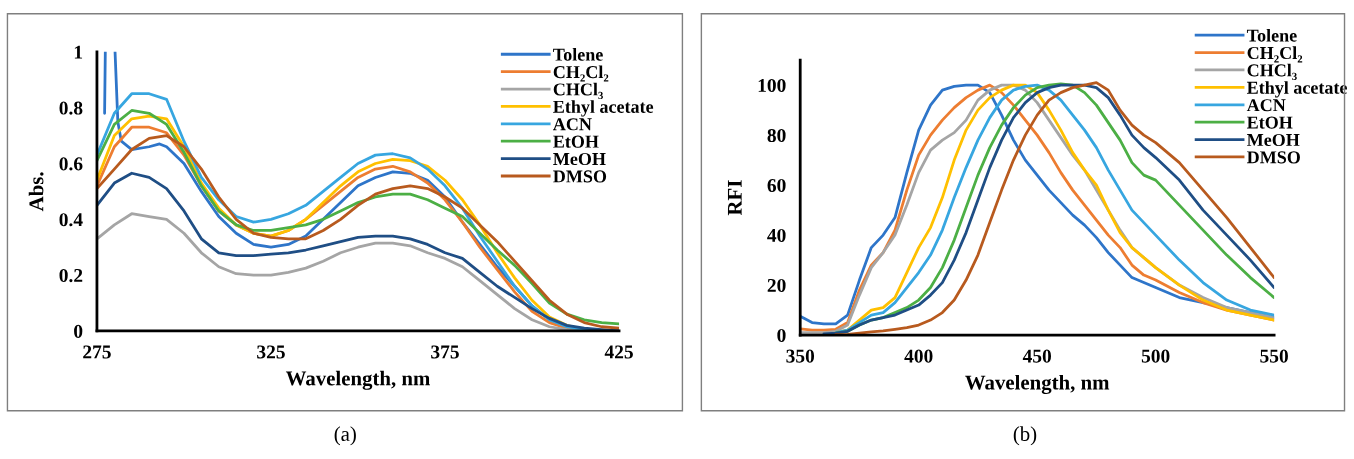 Image resolution: width=1354 pixels, height=459 pixels. What do you see at coordinates (918, 356) in the screenshot?
I see `x-tick-label: 400` at bounding box center [918, 356].